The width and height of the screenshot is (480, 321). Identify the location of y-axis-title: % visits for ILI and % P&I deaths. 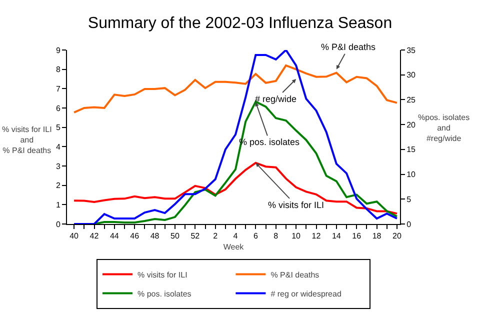
(27, 140).